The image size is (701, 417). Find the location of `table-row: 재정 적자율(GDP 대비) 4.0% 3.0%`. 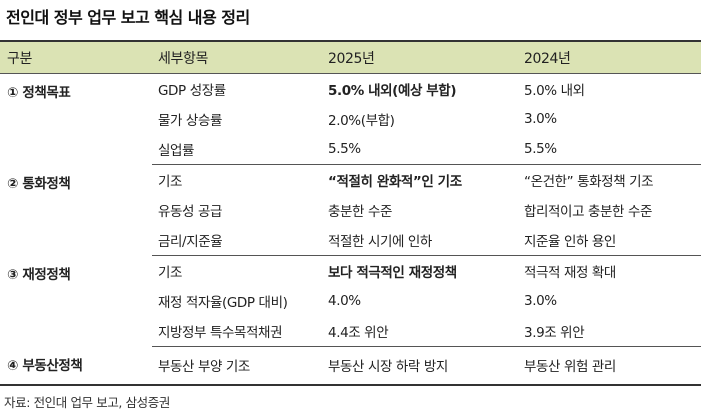

table-row: 재정 적자율(GDP 대비) 4.0% 3.0% is located at coordinates (350, 301).